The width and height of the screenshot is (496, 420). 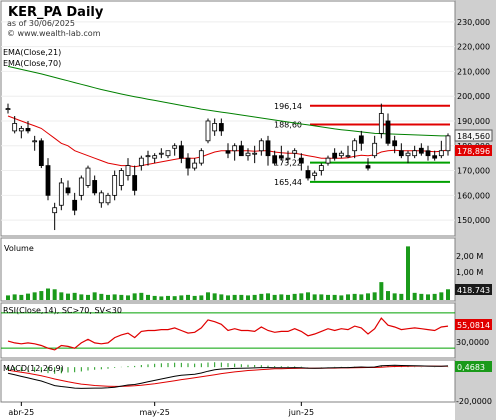 I want to click on axis-strip, so click(x=475, y=210).